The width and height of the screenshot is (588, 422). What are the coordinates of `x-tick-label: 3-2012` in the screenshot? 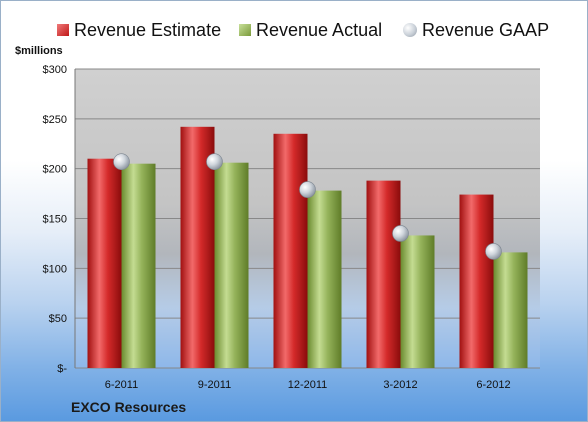 It's located at (400, 385).